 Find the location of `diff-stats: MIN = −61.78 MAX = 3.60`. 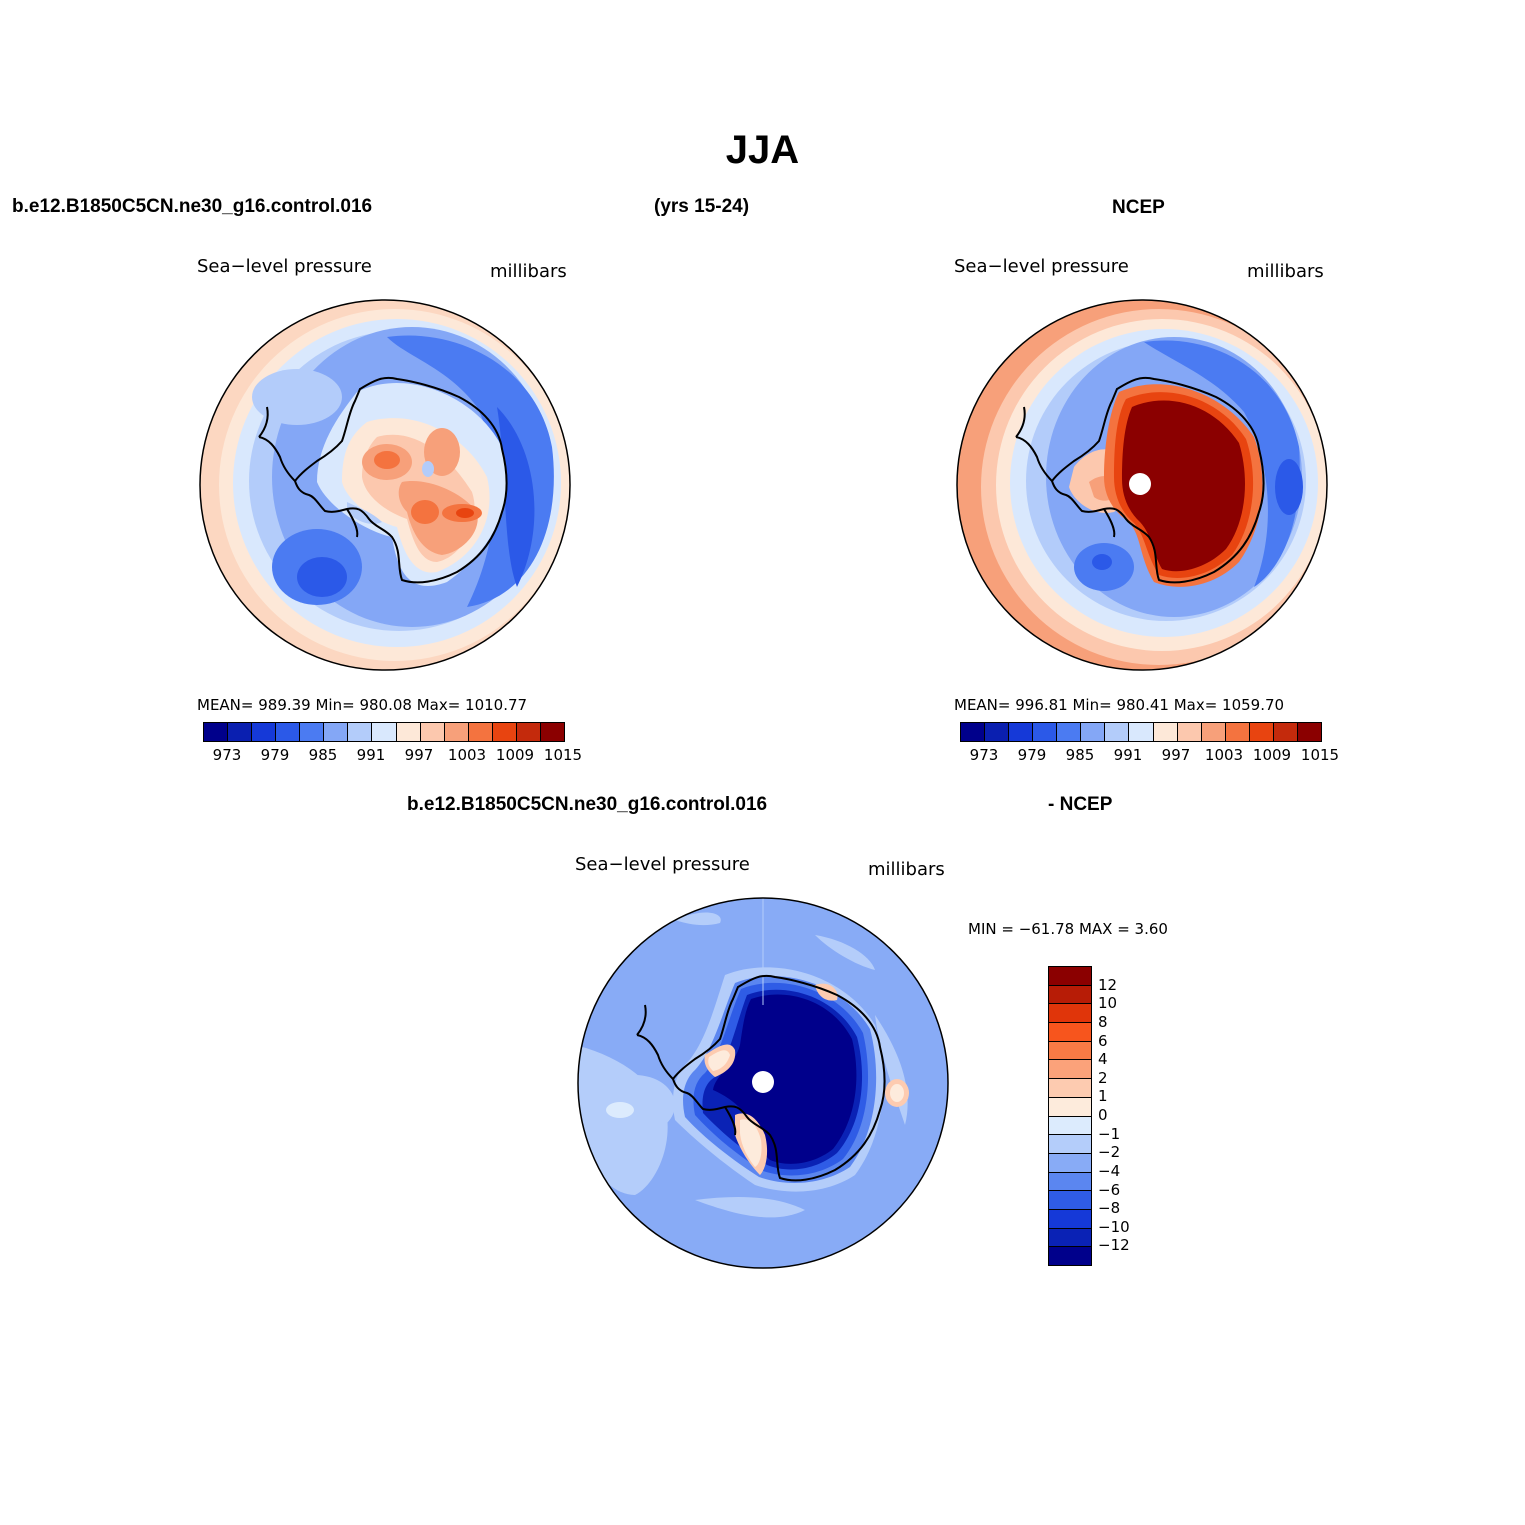

diff-stats: MIN = −61.78 MAX = 3.60 is located at coordinates (1068, 929).